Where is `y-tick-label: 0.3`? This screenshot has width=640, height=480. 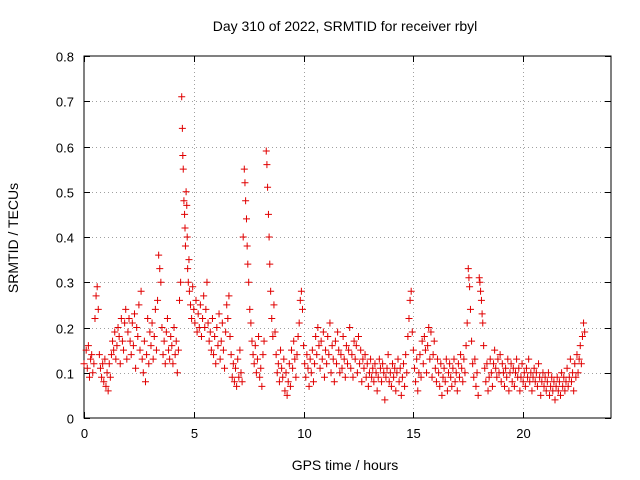
y-tick-label: 0.3 is located at coordinates (65, 283).